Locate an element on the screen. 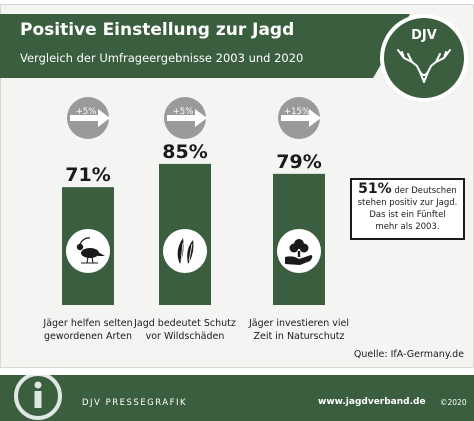  info-icon is located at coordinates (38, 396).